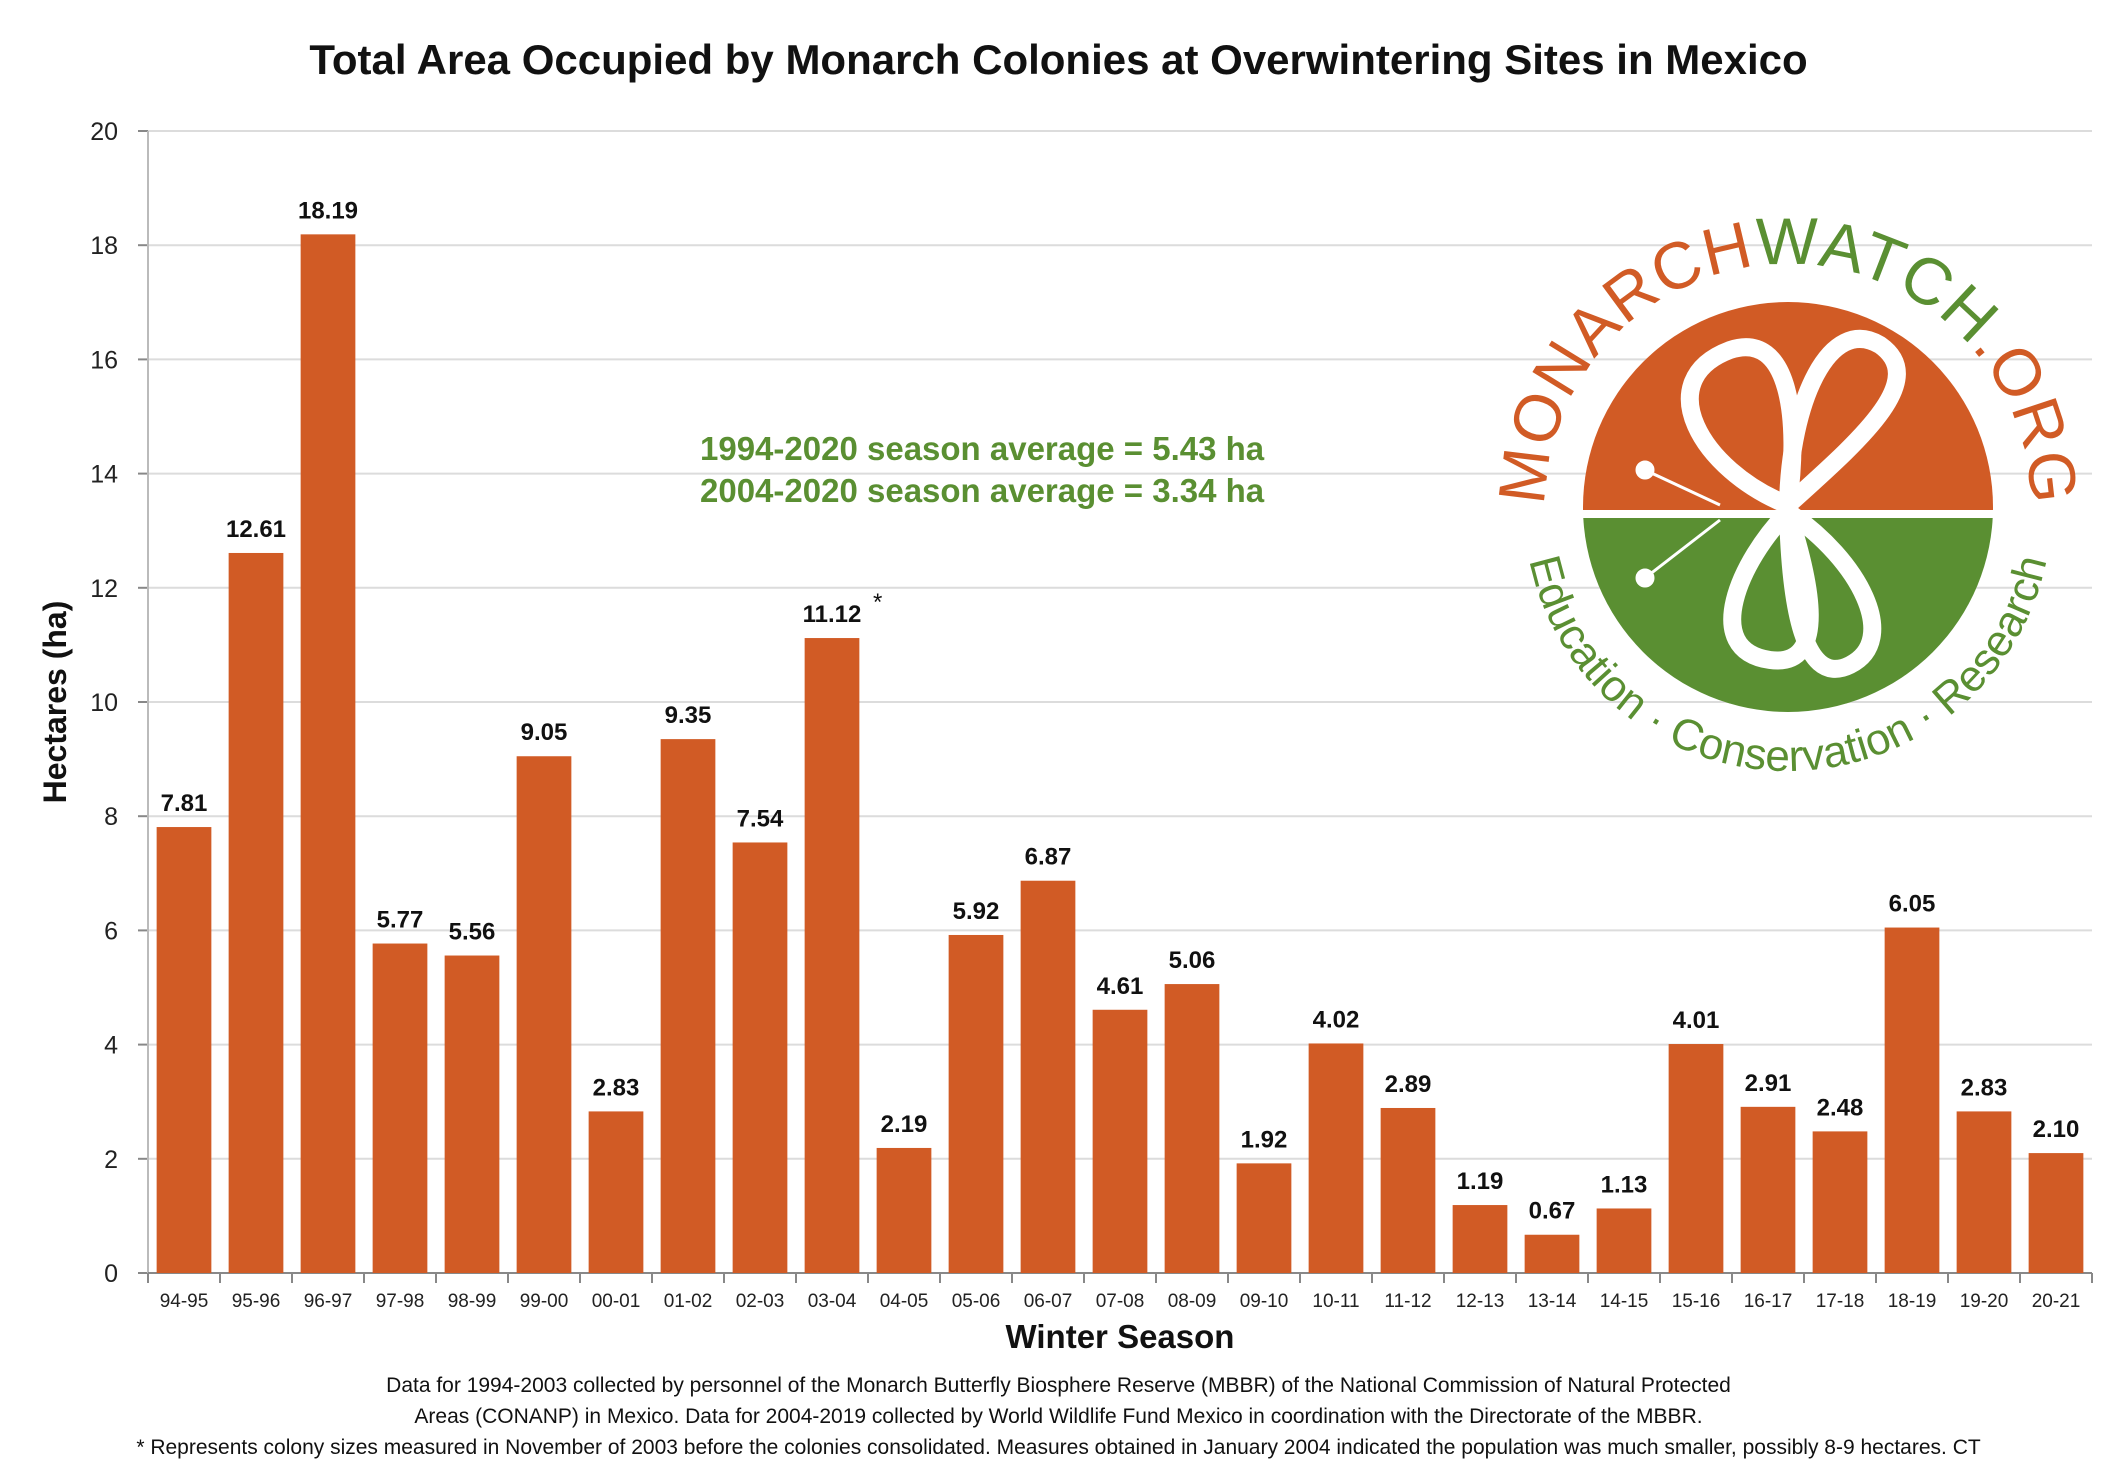  What do you see at coordinates (1696, 1301) in the screenshot?
I see `x-tick-label: 15-16` at bounding box center [1696, 1301].